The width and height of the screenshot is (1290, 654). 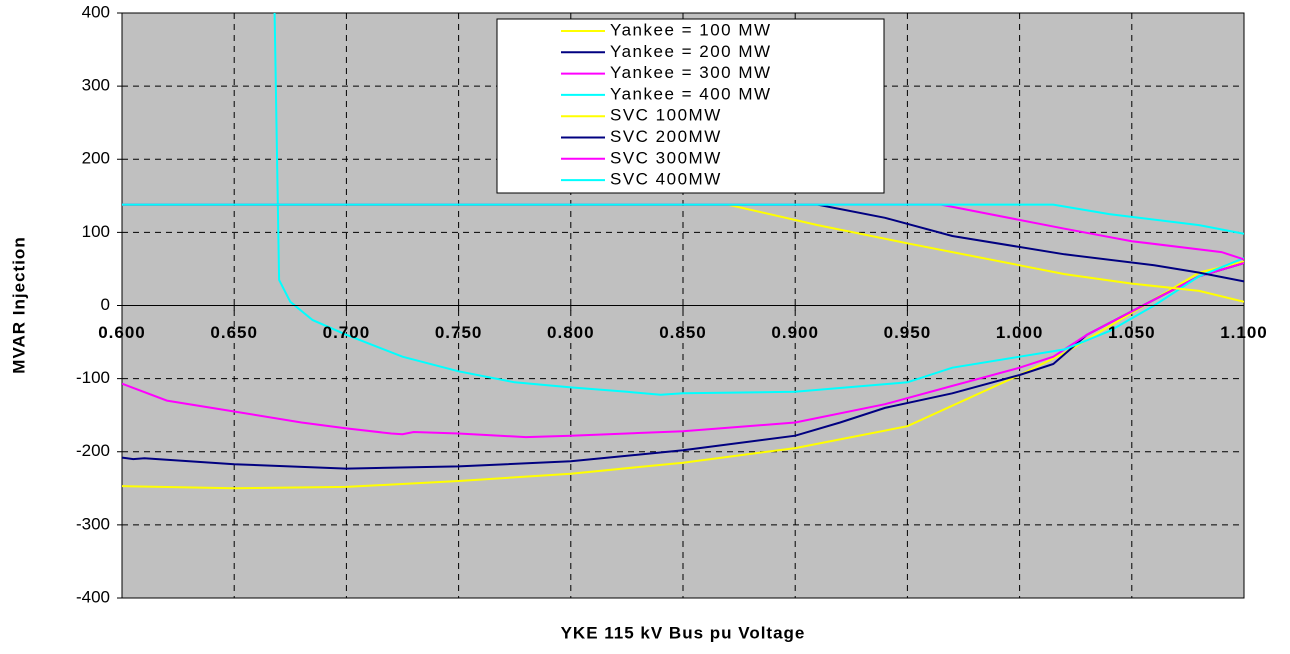 What do you see at coordinates (105, 304) in the screenshot?
I see `y-tick-label: 0` at bounding box center [105, 304].